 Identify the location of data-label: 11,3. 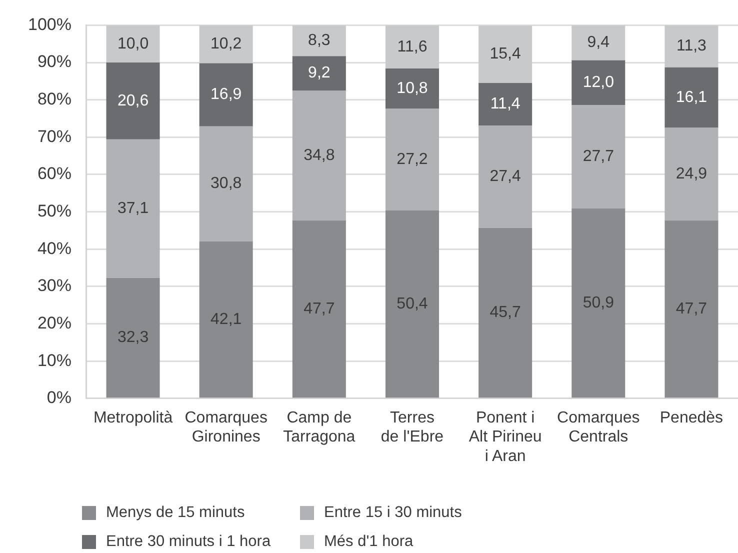
(691, 46).